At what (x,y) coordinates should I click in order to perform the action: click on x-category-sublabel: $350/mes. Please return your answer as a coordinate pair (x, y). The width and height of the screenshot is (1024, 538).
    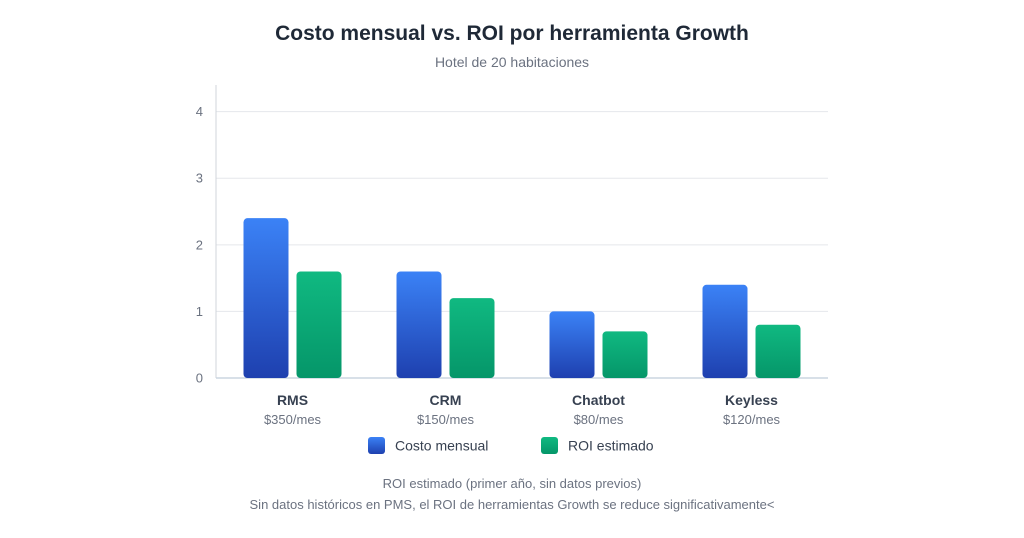
    Looking at the image, I should click on (293, 419).